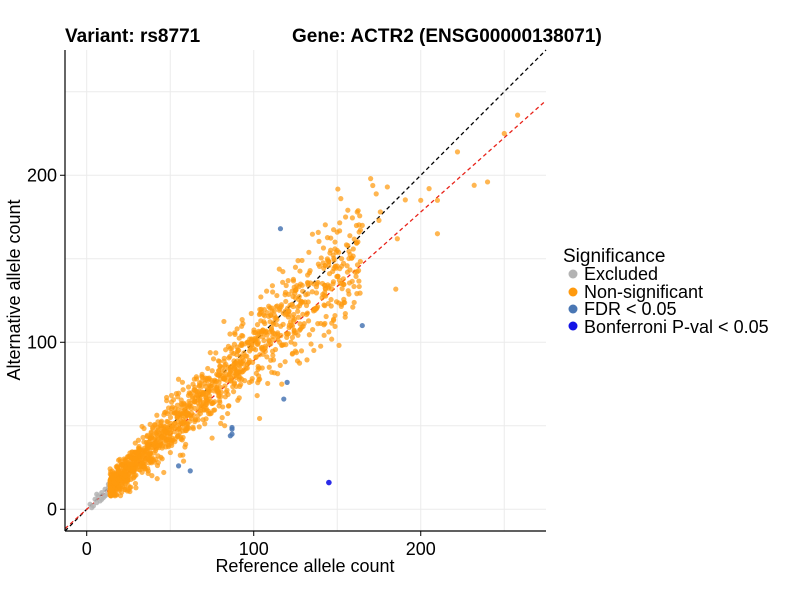 The height and width of the screenshot is (600, 800). I want to click on legend-key-excluded, so click(573, 274).